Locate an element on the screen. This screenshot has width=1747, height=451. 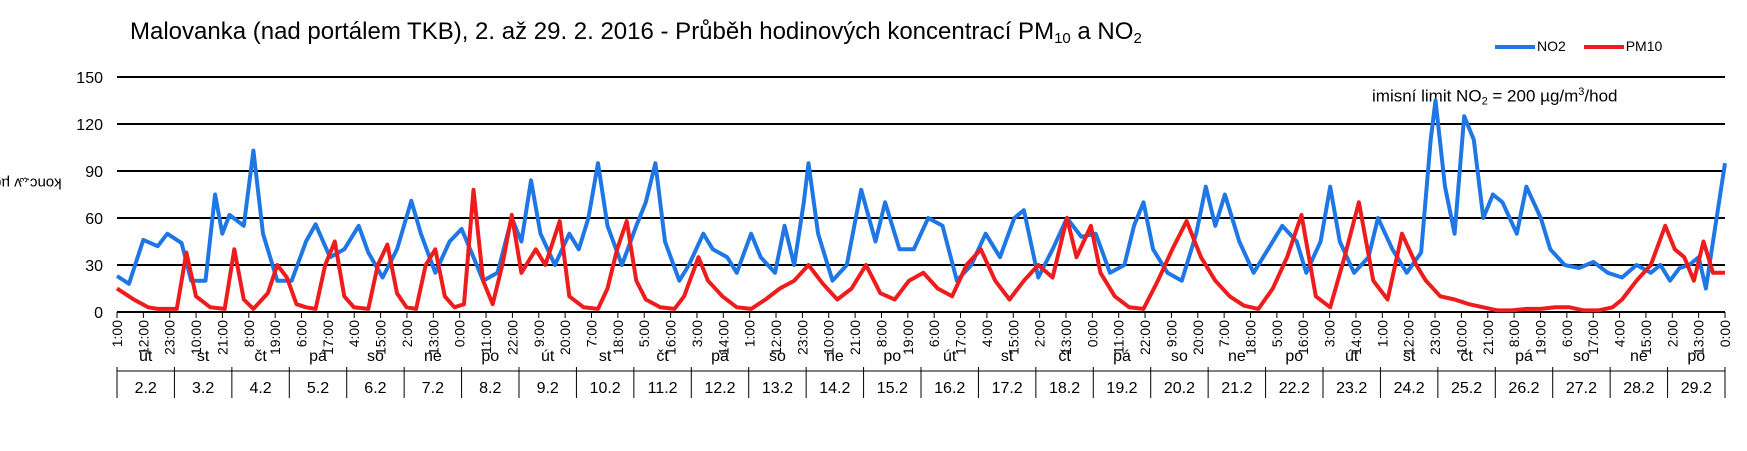
date-label: 8.2 is located at coordinates (490, 388).